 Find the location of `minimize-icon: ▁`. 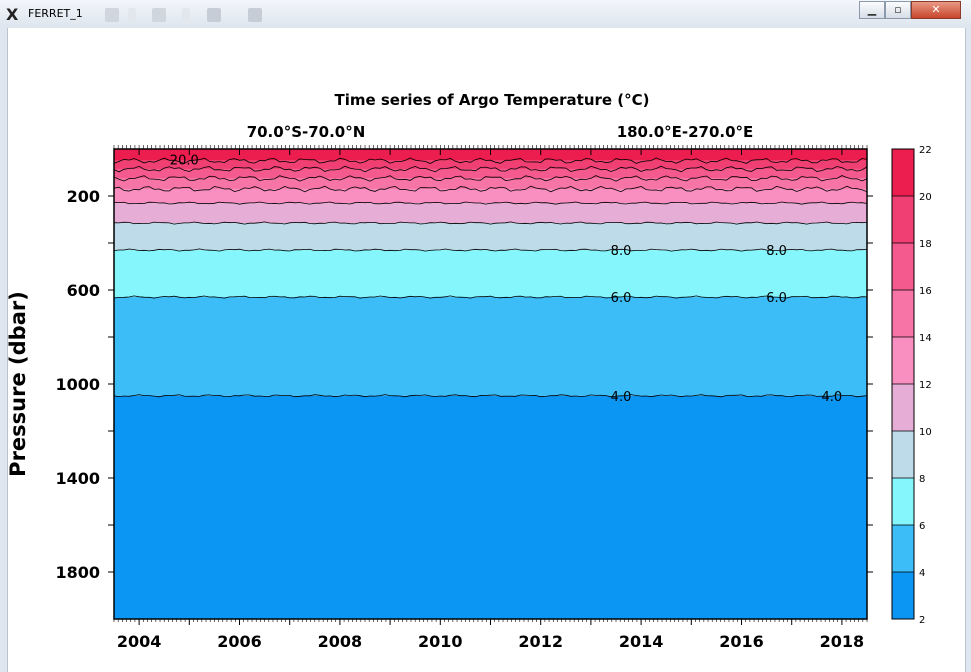

minimize-icon: ▁ is located at coordinates (872, 9).